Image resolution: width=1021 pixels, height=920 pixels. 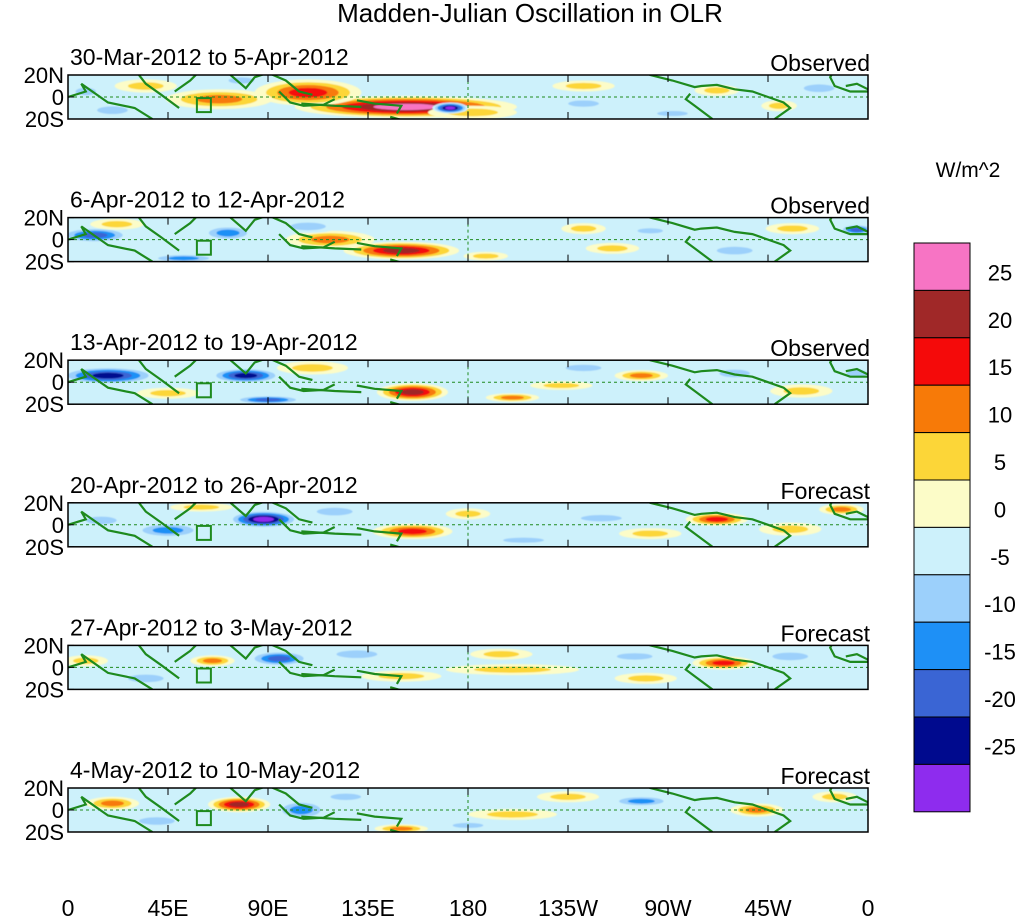 I want to click on colorbar-tick-label: -5, so click(x=1000, y=557).